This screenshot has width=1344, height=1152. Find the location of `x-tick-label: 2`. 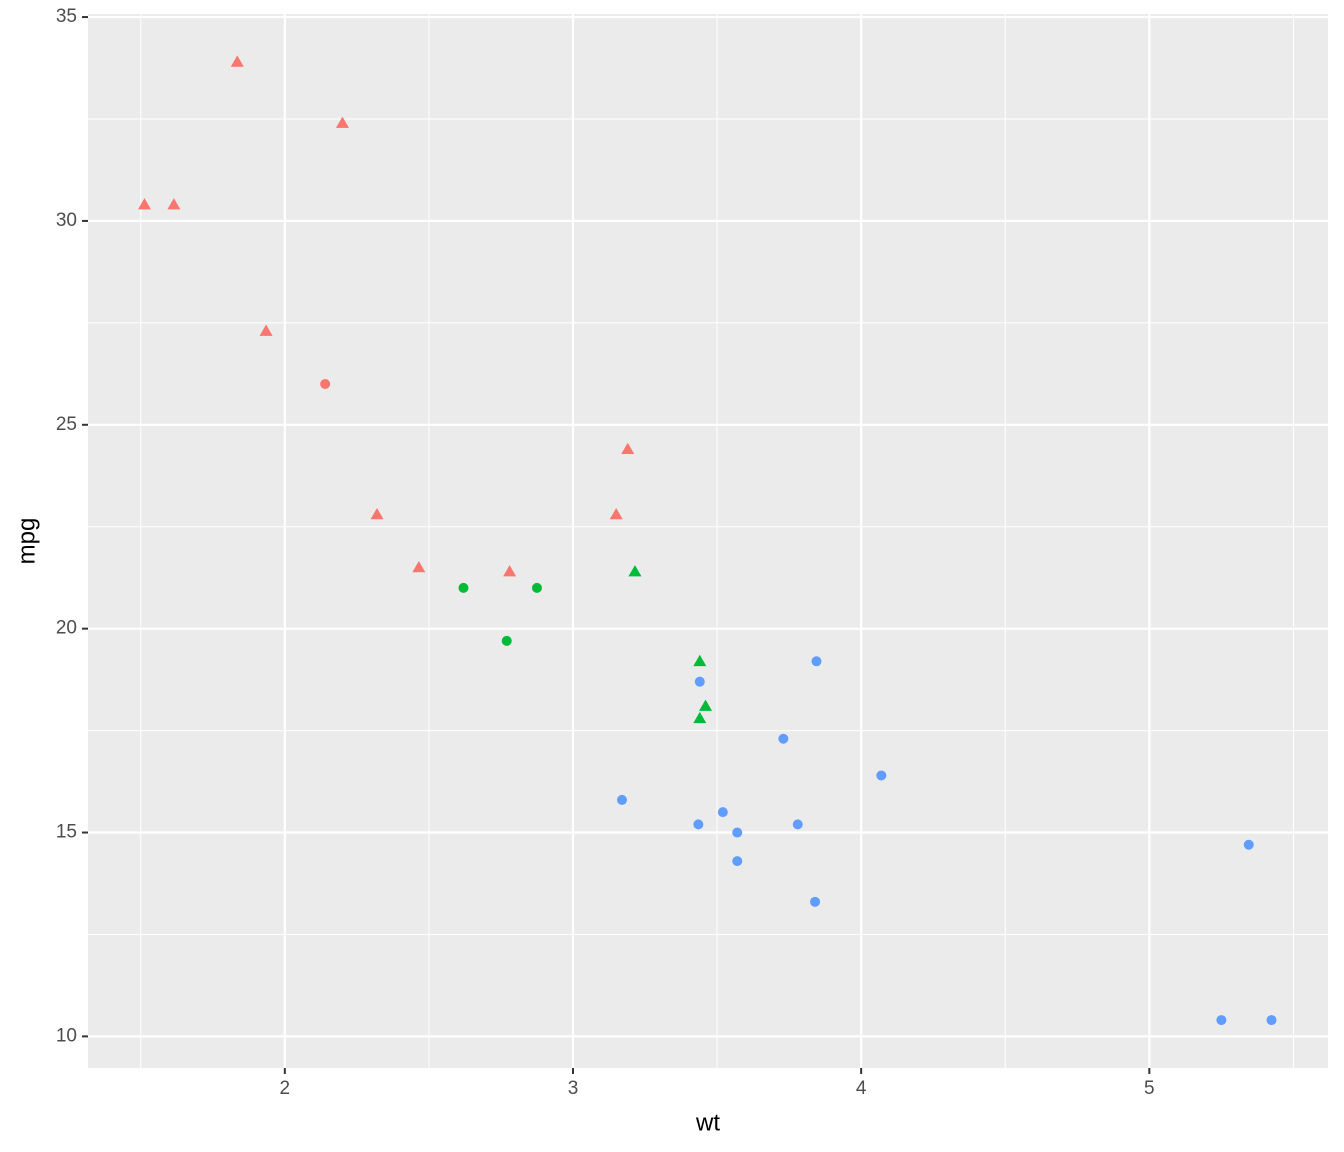

x-tick-label: 2 is located at coordinates (285, 1088).